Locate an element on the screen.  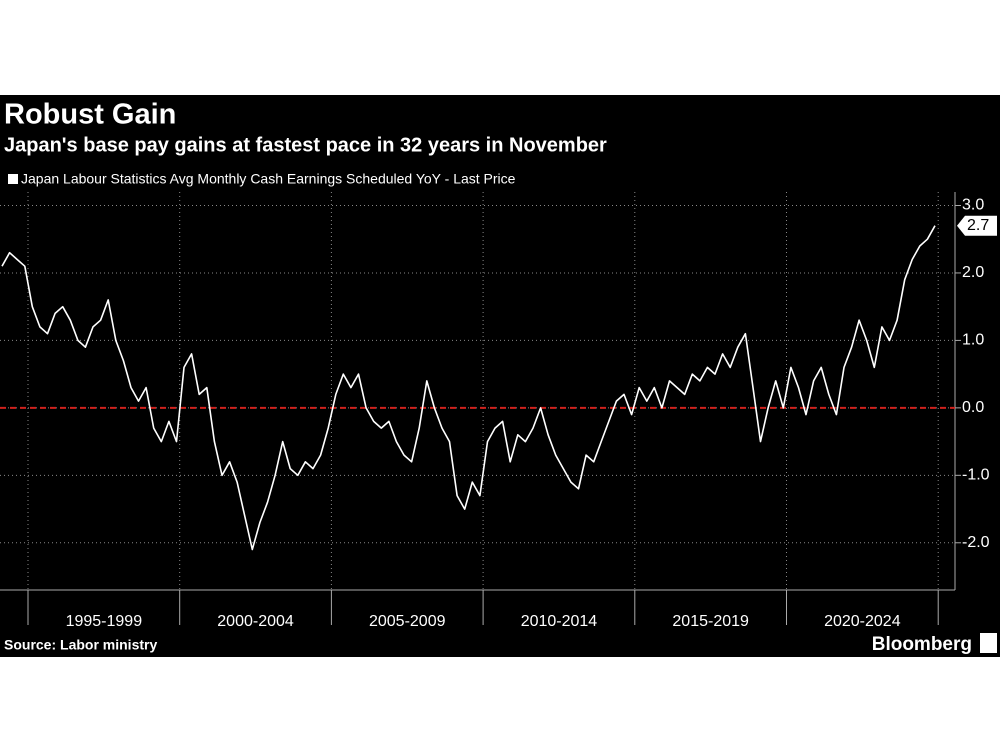
y-tick-label: 0.0 is located at coordinates (973, 407).